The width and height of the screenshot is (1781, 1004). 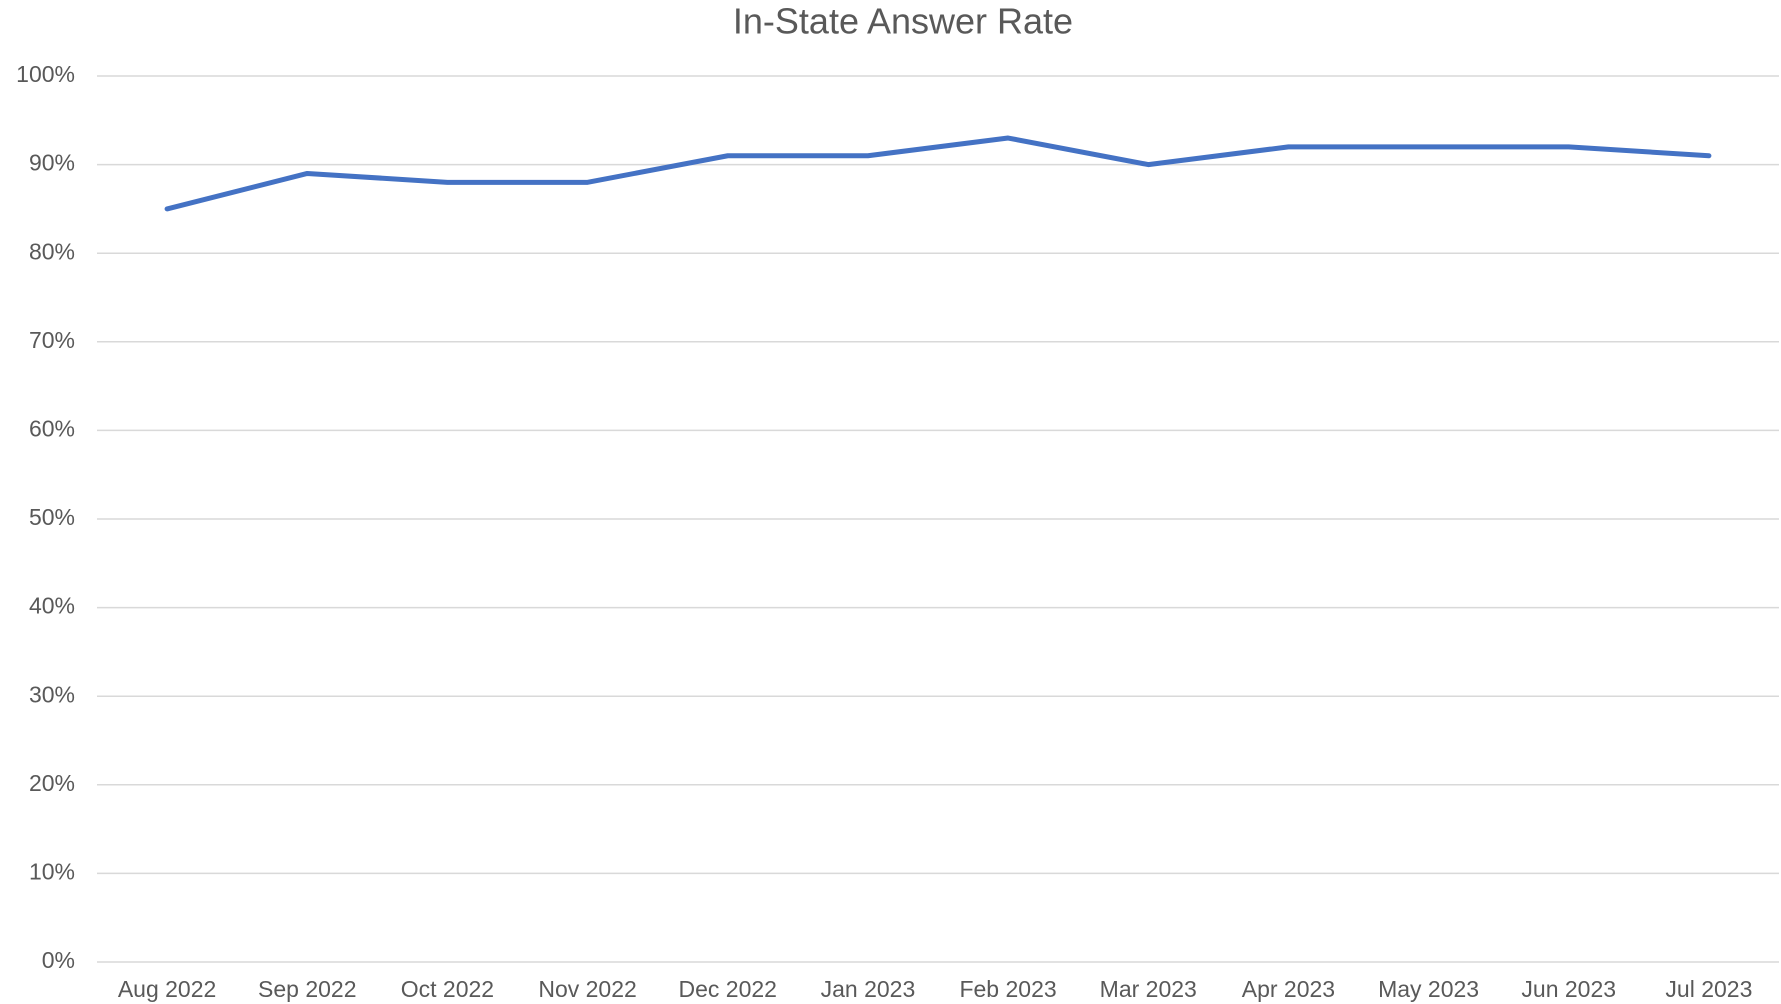 I want to click on y-tick-label: 90%, so click(x=52, y=163).